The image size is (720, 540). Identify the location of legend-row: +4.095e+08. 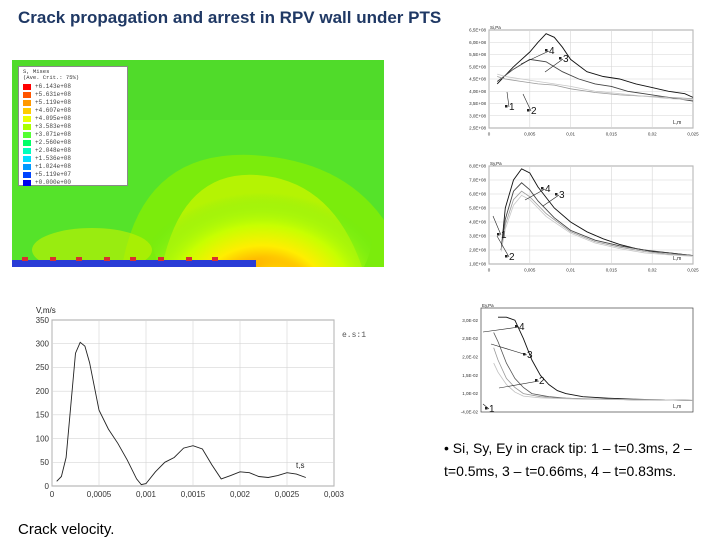
(73, 119).